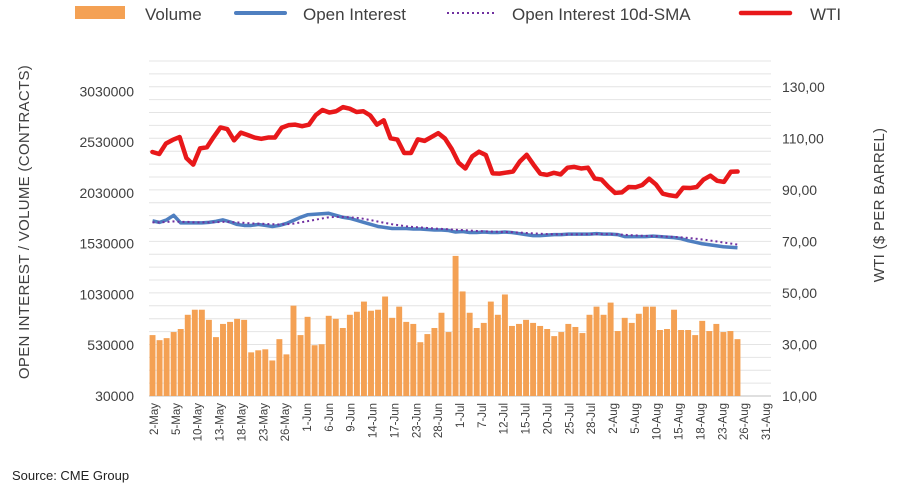  I want to click on legend-sma-label: Open Interest 10d-SMA, so click(601, 14).